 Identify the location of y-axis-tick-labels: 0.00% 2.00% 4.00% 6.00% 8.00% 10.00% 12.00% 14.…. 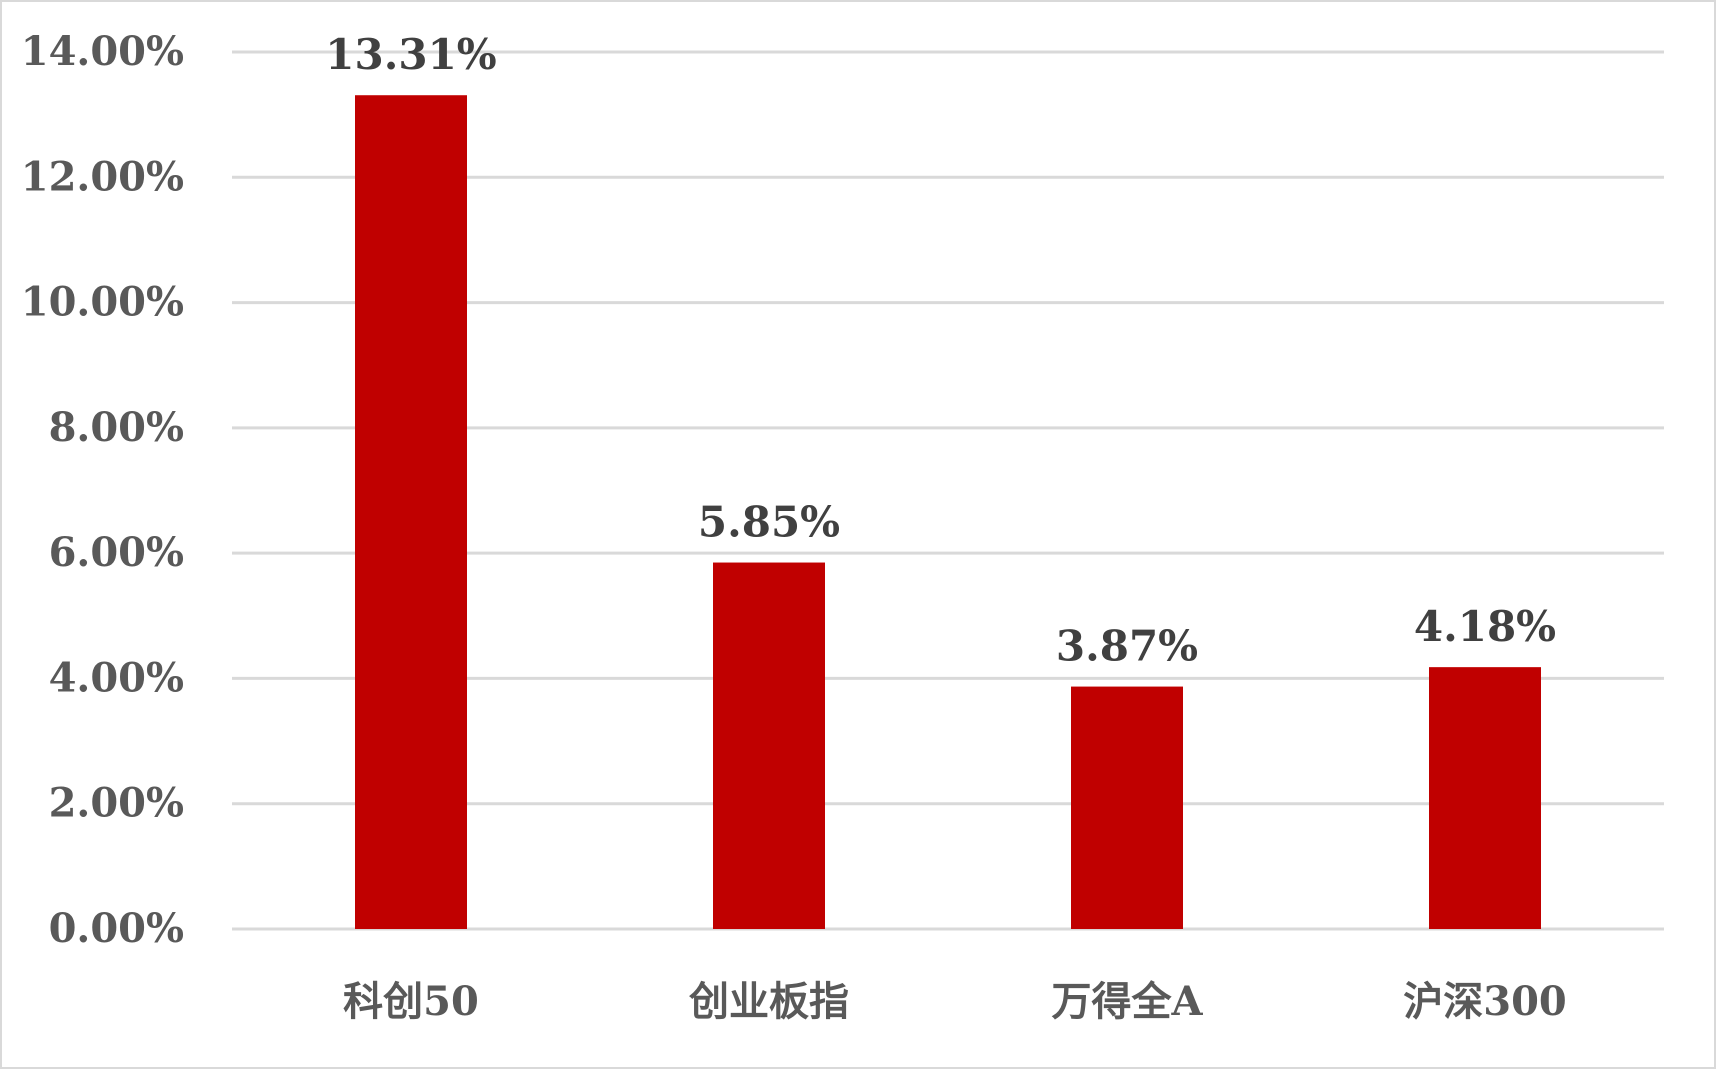
(102, 490).